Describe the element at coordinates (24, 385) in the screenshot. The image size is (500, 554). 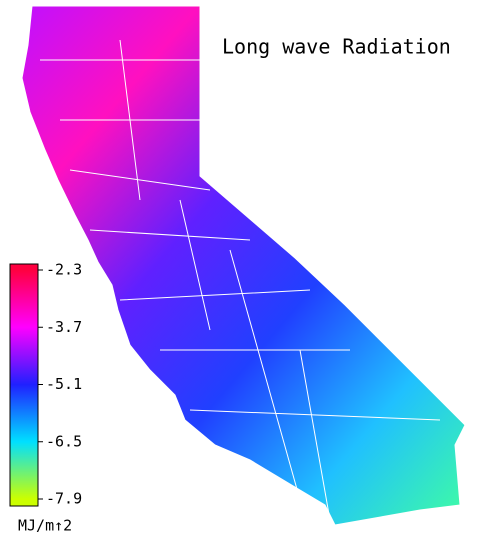
I see `colorbar` at that location.